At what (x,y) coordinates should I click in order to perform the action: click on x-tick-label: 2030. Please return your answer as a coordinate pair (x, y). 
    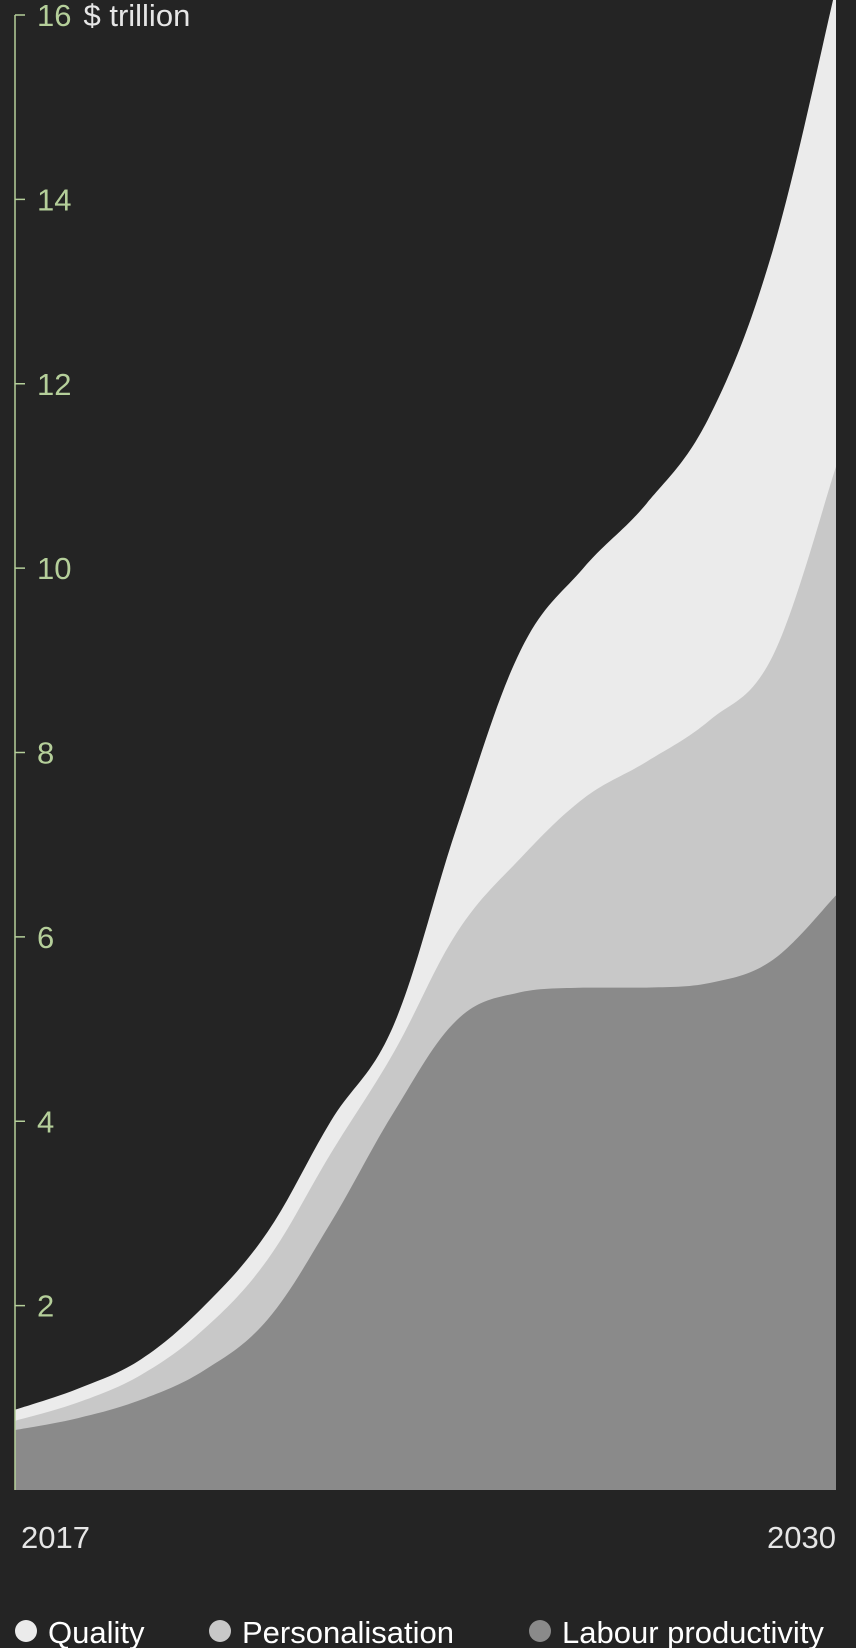
    Looking at the image, I should click on (801, 1537).